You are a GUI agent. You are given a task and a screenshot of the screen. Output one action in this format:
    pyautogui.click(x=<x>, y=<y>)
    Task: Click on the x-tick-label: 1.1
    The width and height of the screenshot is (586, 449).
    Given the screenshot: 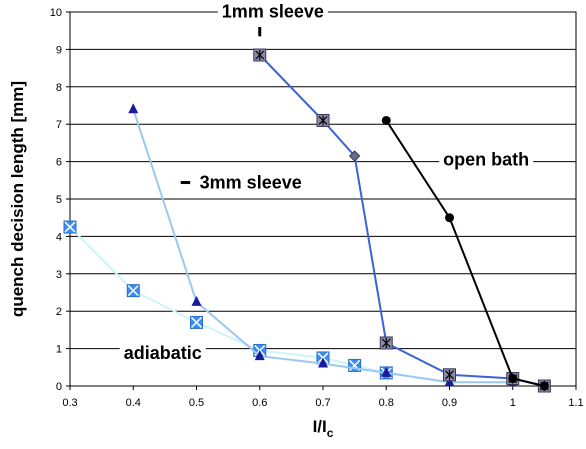 What is the action you would take?
    pyautogui.click(x=575, y=403)
    